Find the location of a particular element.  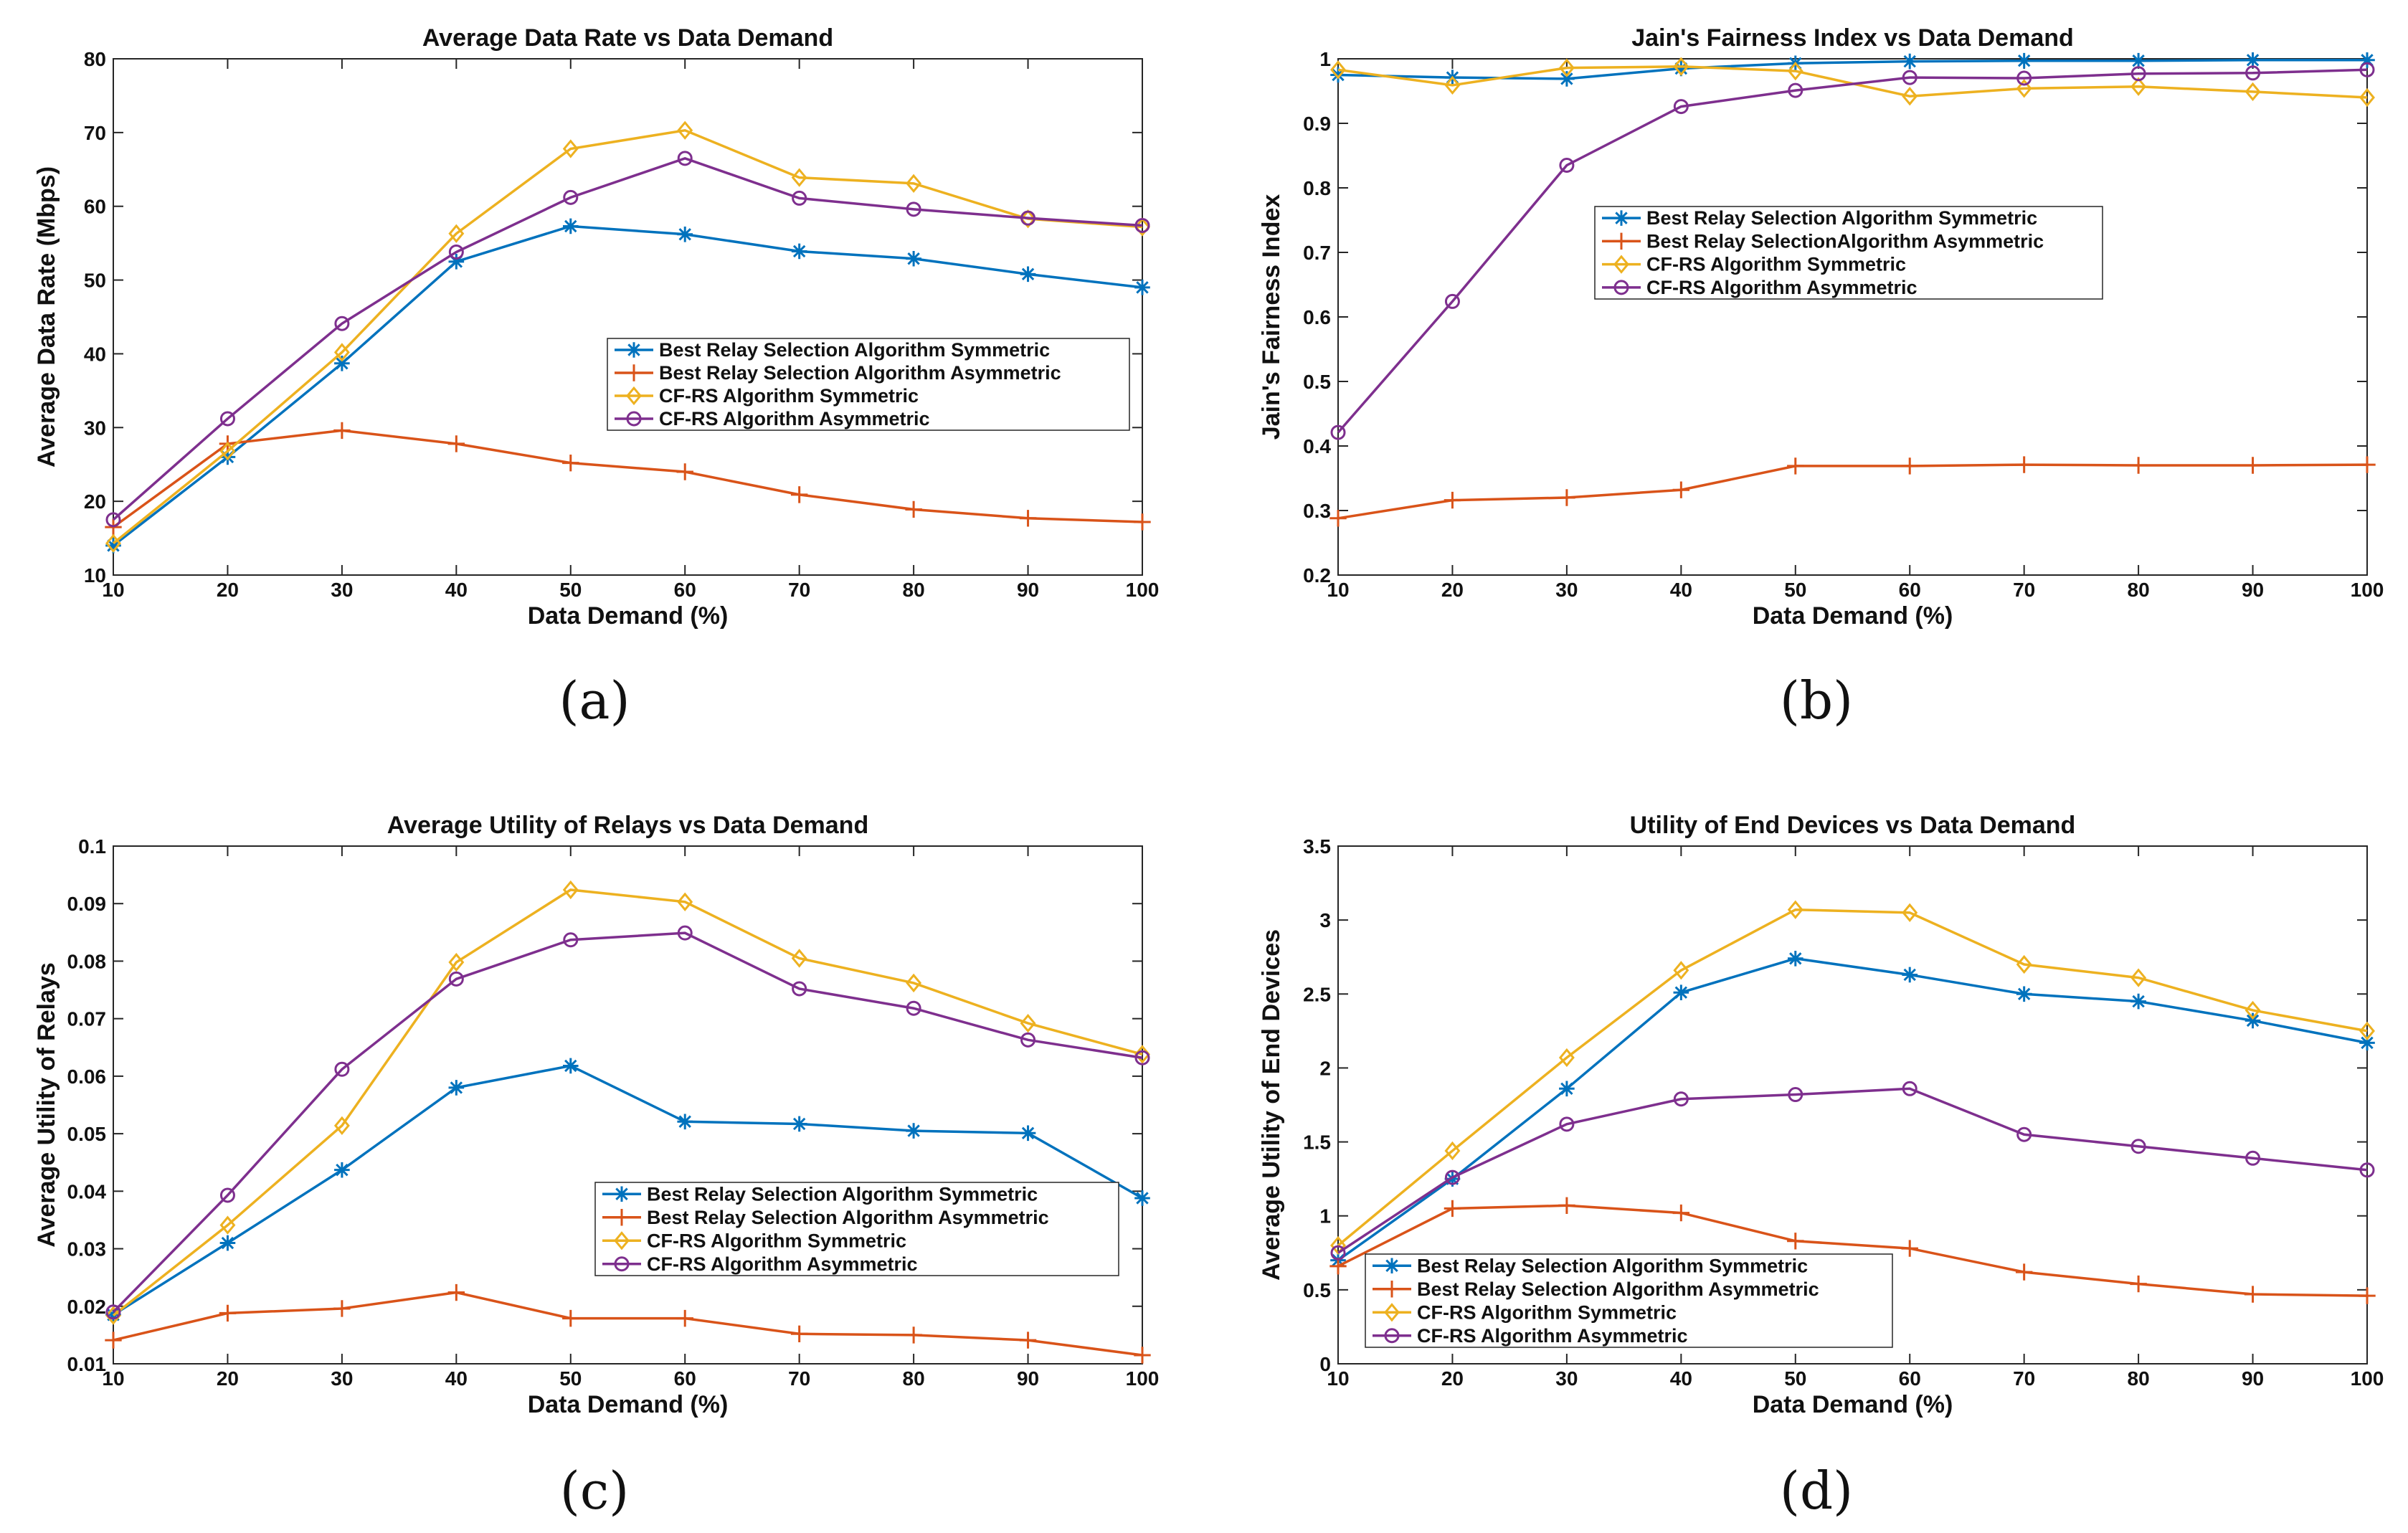

y-tick-label: 20 is located at coordinates (95, 502).